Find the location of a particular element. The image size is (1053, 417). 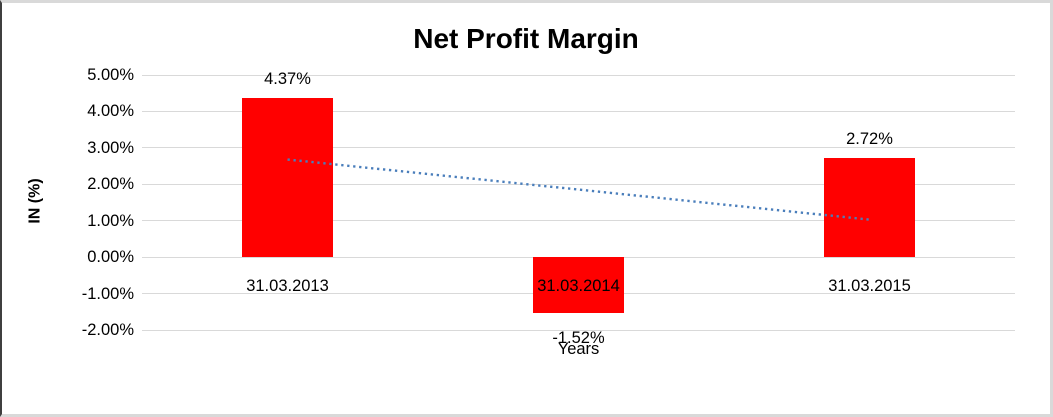

y-tick-label: 3.00% is located at coordinates (110, 147).